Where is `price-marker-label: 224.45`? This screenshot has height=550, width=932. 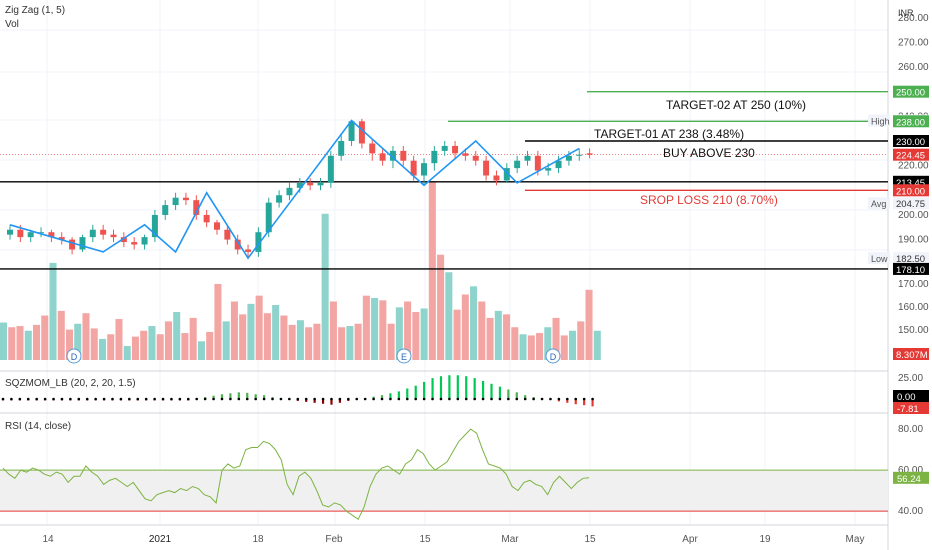
price-marker-label: 224.45 is located at coordinates (910, 156).